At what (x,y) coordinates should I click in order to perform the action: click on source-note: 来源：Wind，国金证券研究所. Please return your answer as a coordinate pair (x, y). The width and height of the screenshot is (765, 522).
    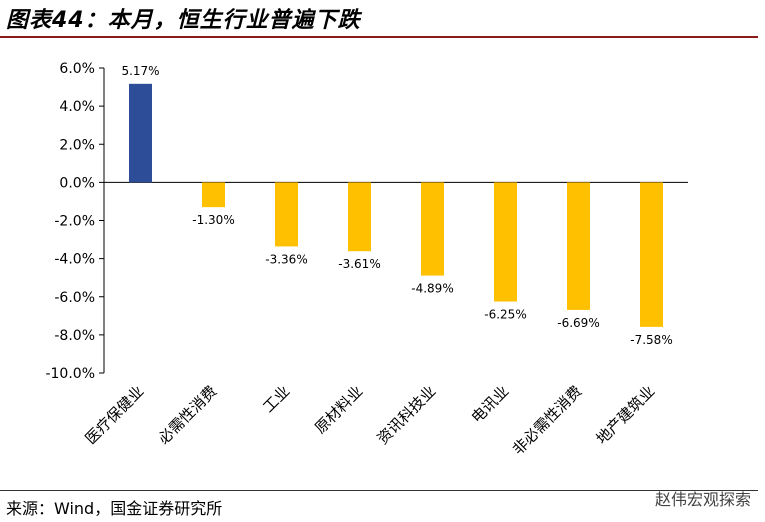
    Looking at the image, I should click on (114, 508).